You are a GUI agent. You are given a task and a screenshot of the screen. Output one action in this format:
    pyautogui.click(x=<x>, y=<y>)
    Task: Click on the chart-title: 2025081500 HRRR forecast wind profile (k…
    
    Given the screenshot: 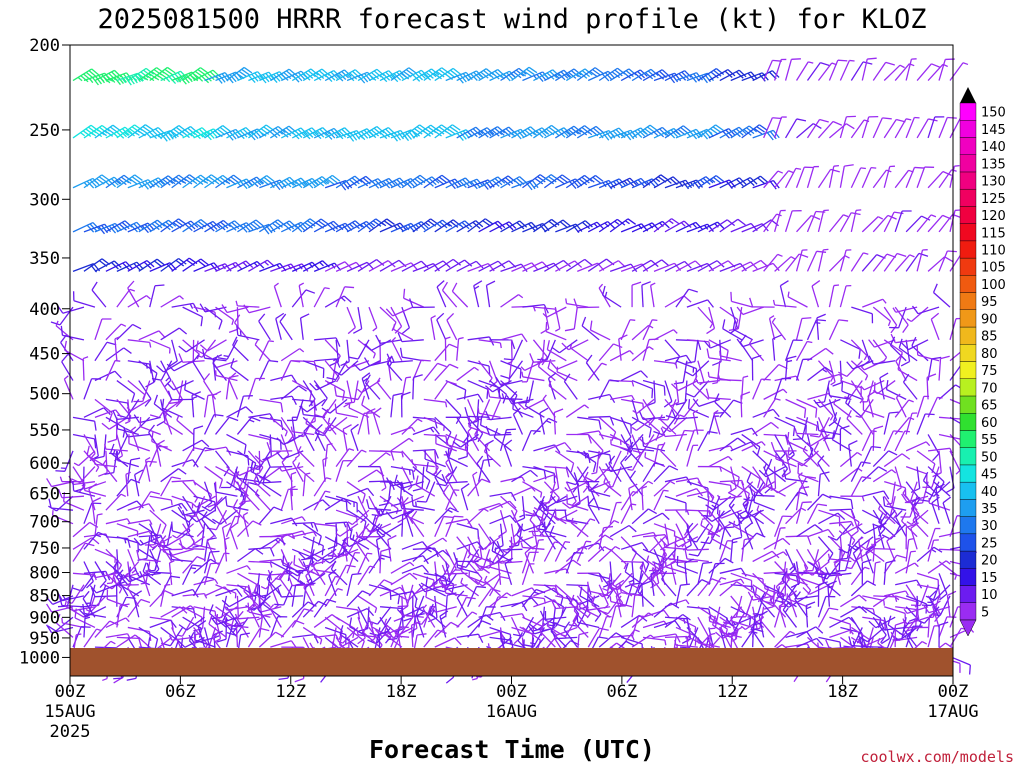 What is the action you would take?
    pyautogui.click(x=511, y=19)
    